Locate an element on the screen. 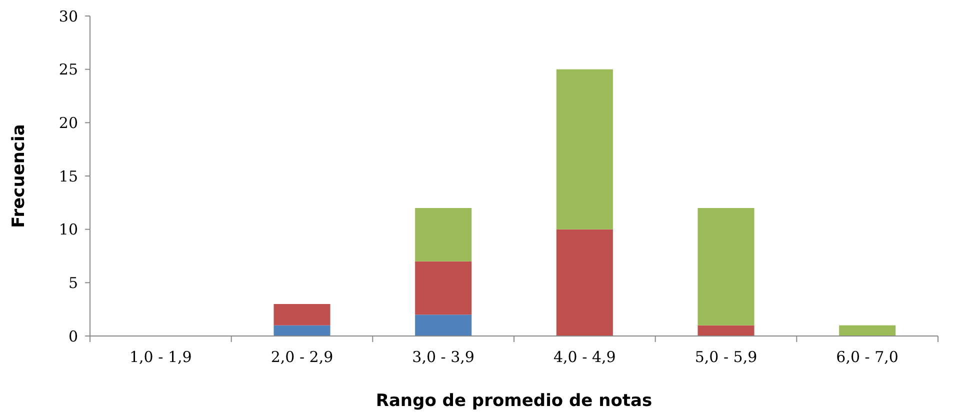  x-tick-label: 6,0 - 7,0 is located at coordinates (867, 357).